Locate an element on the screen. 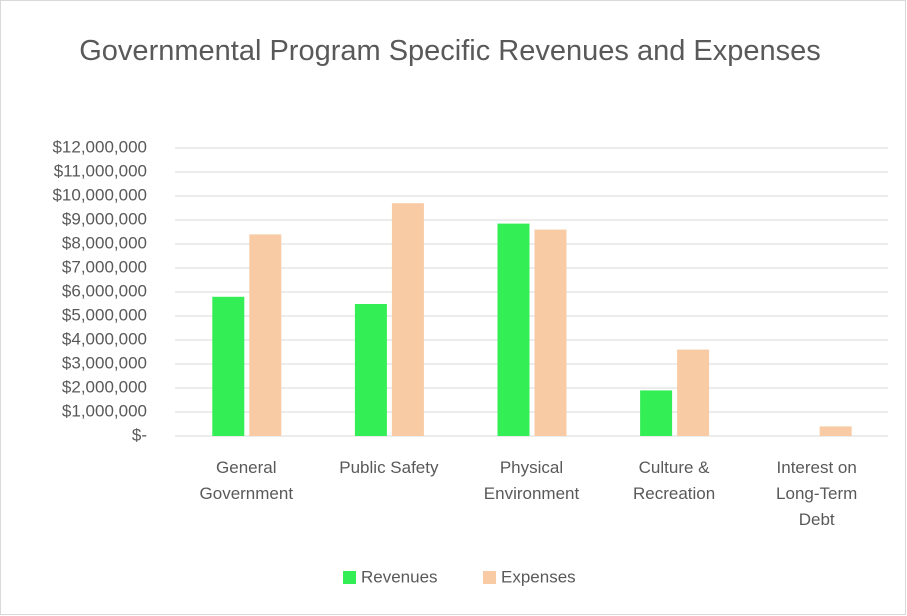  y-tick-label: $- is located at coordinates (139, 434).